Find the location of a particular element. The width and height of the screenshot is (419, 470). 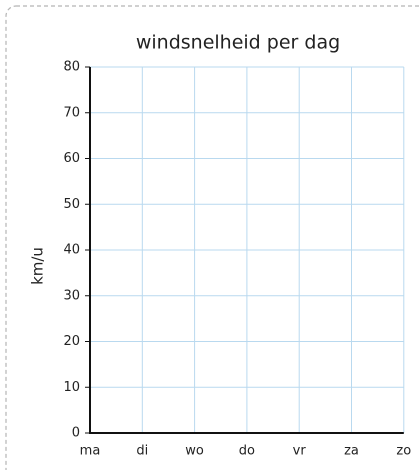

x-tick-label: vr is located at coordinates (300, 451).